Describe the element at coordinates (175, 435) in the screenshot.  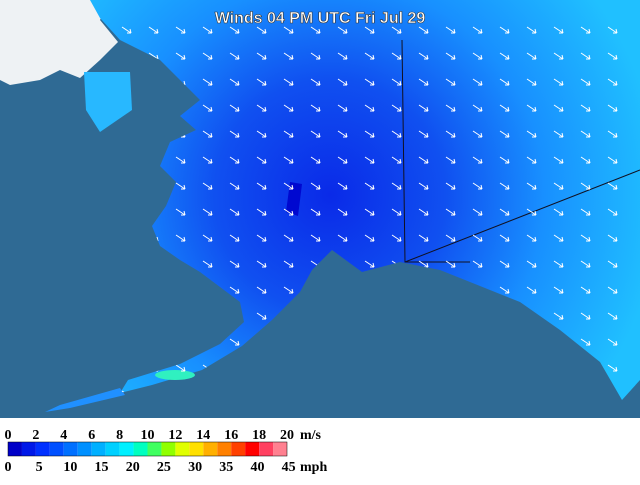
I see `ms-tick-label: 12` at that location.